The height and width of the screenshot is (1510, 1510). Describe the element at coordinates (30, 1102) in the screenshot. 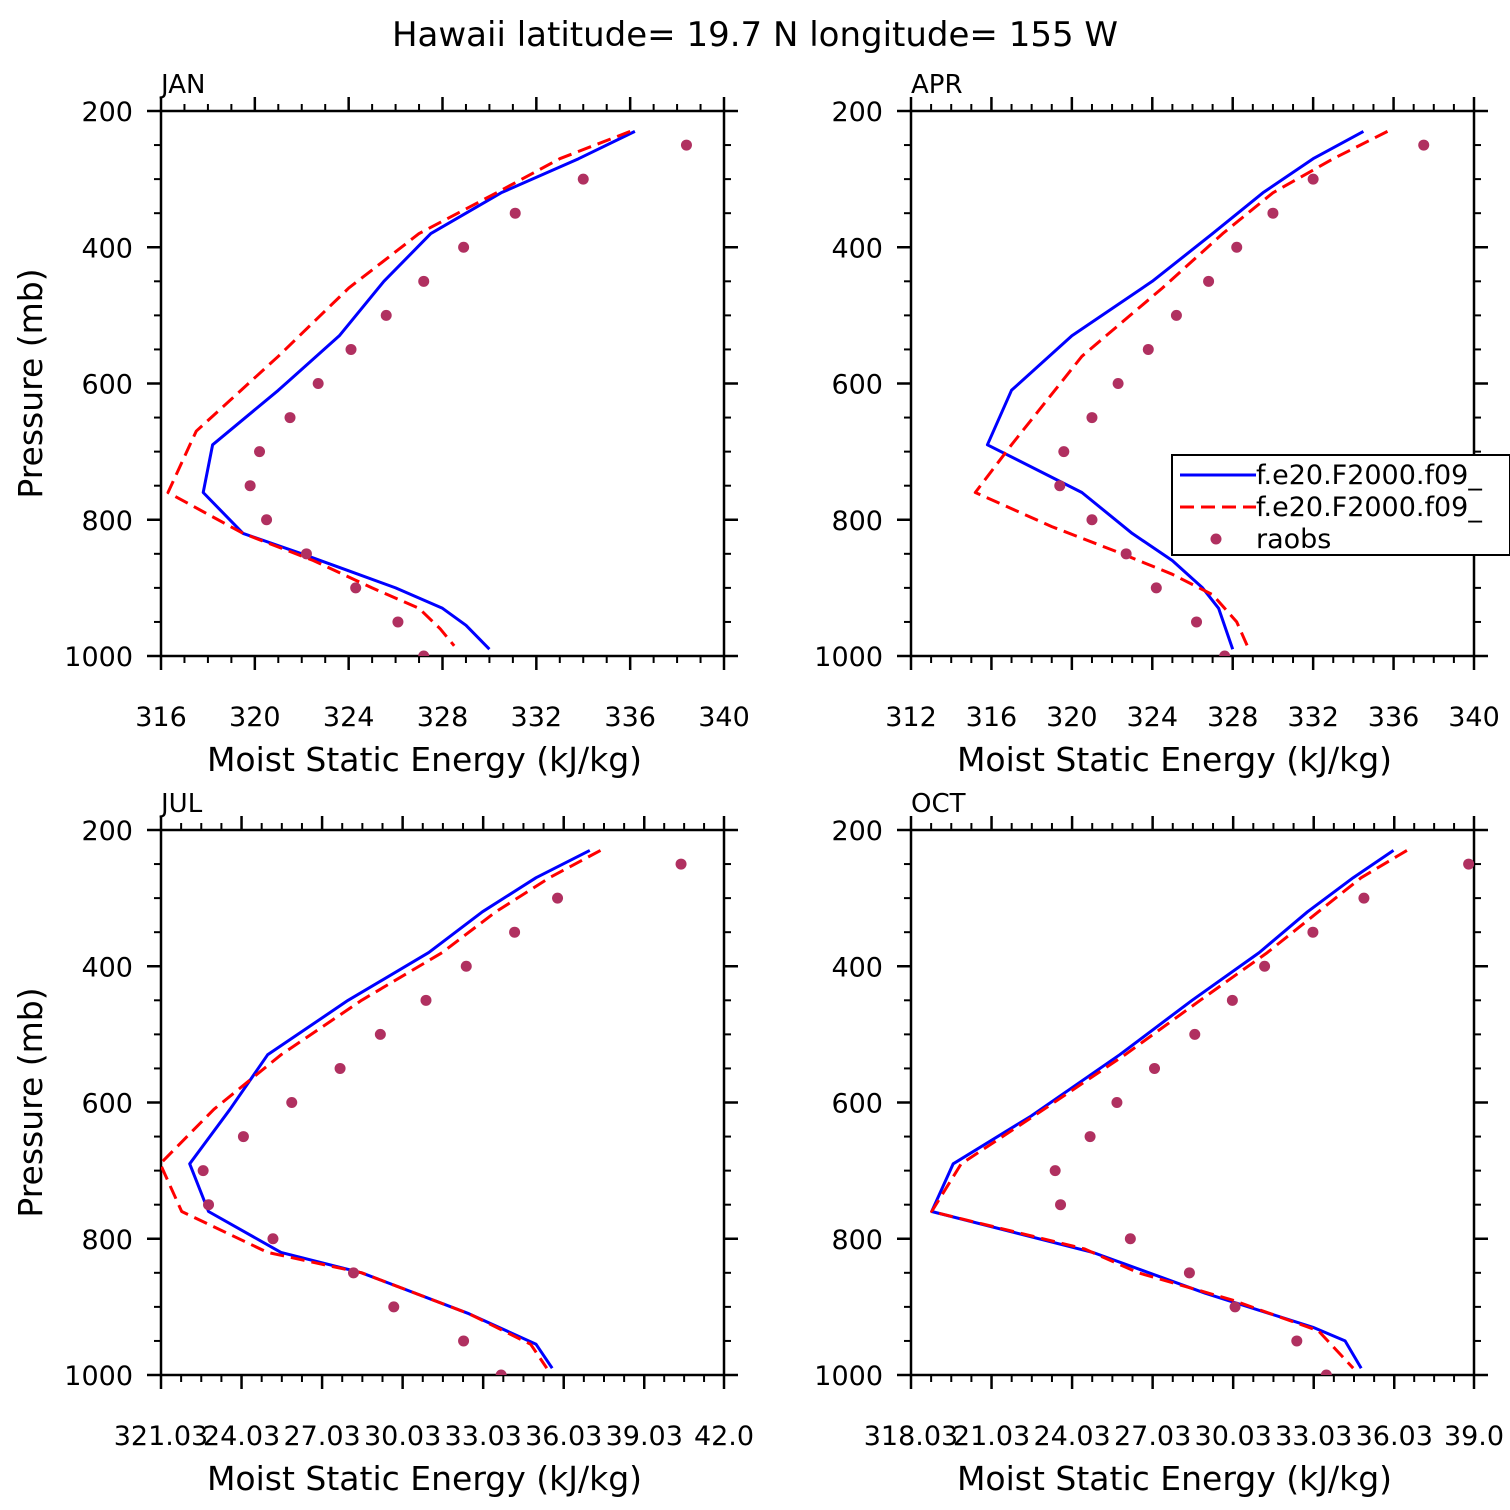

I see `y-axis-label: Pressure (mb)` at that location.